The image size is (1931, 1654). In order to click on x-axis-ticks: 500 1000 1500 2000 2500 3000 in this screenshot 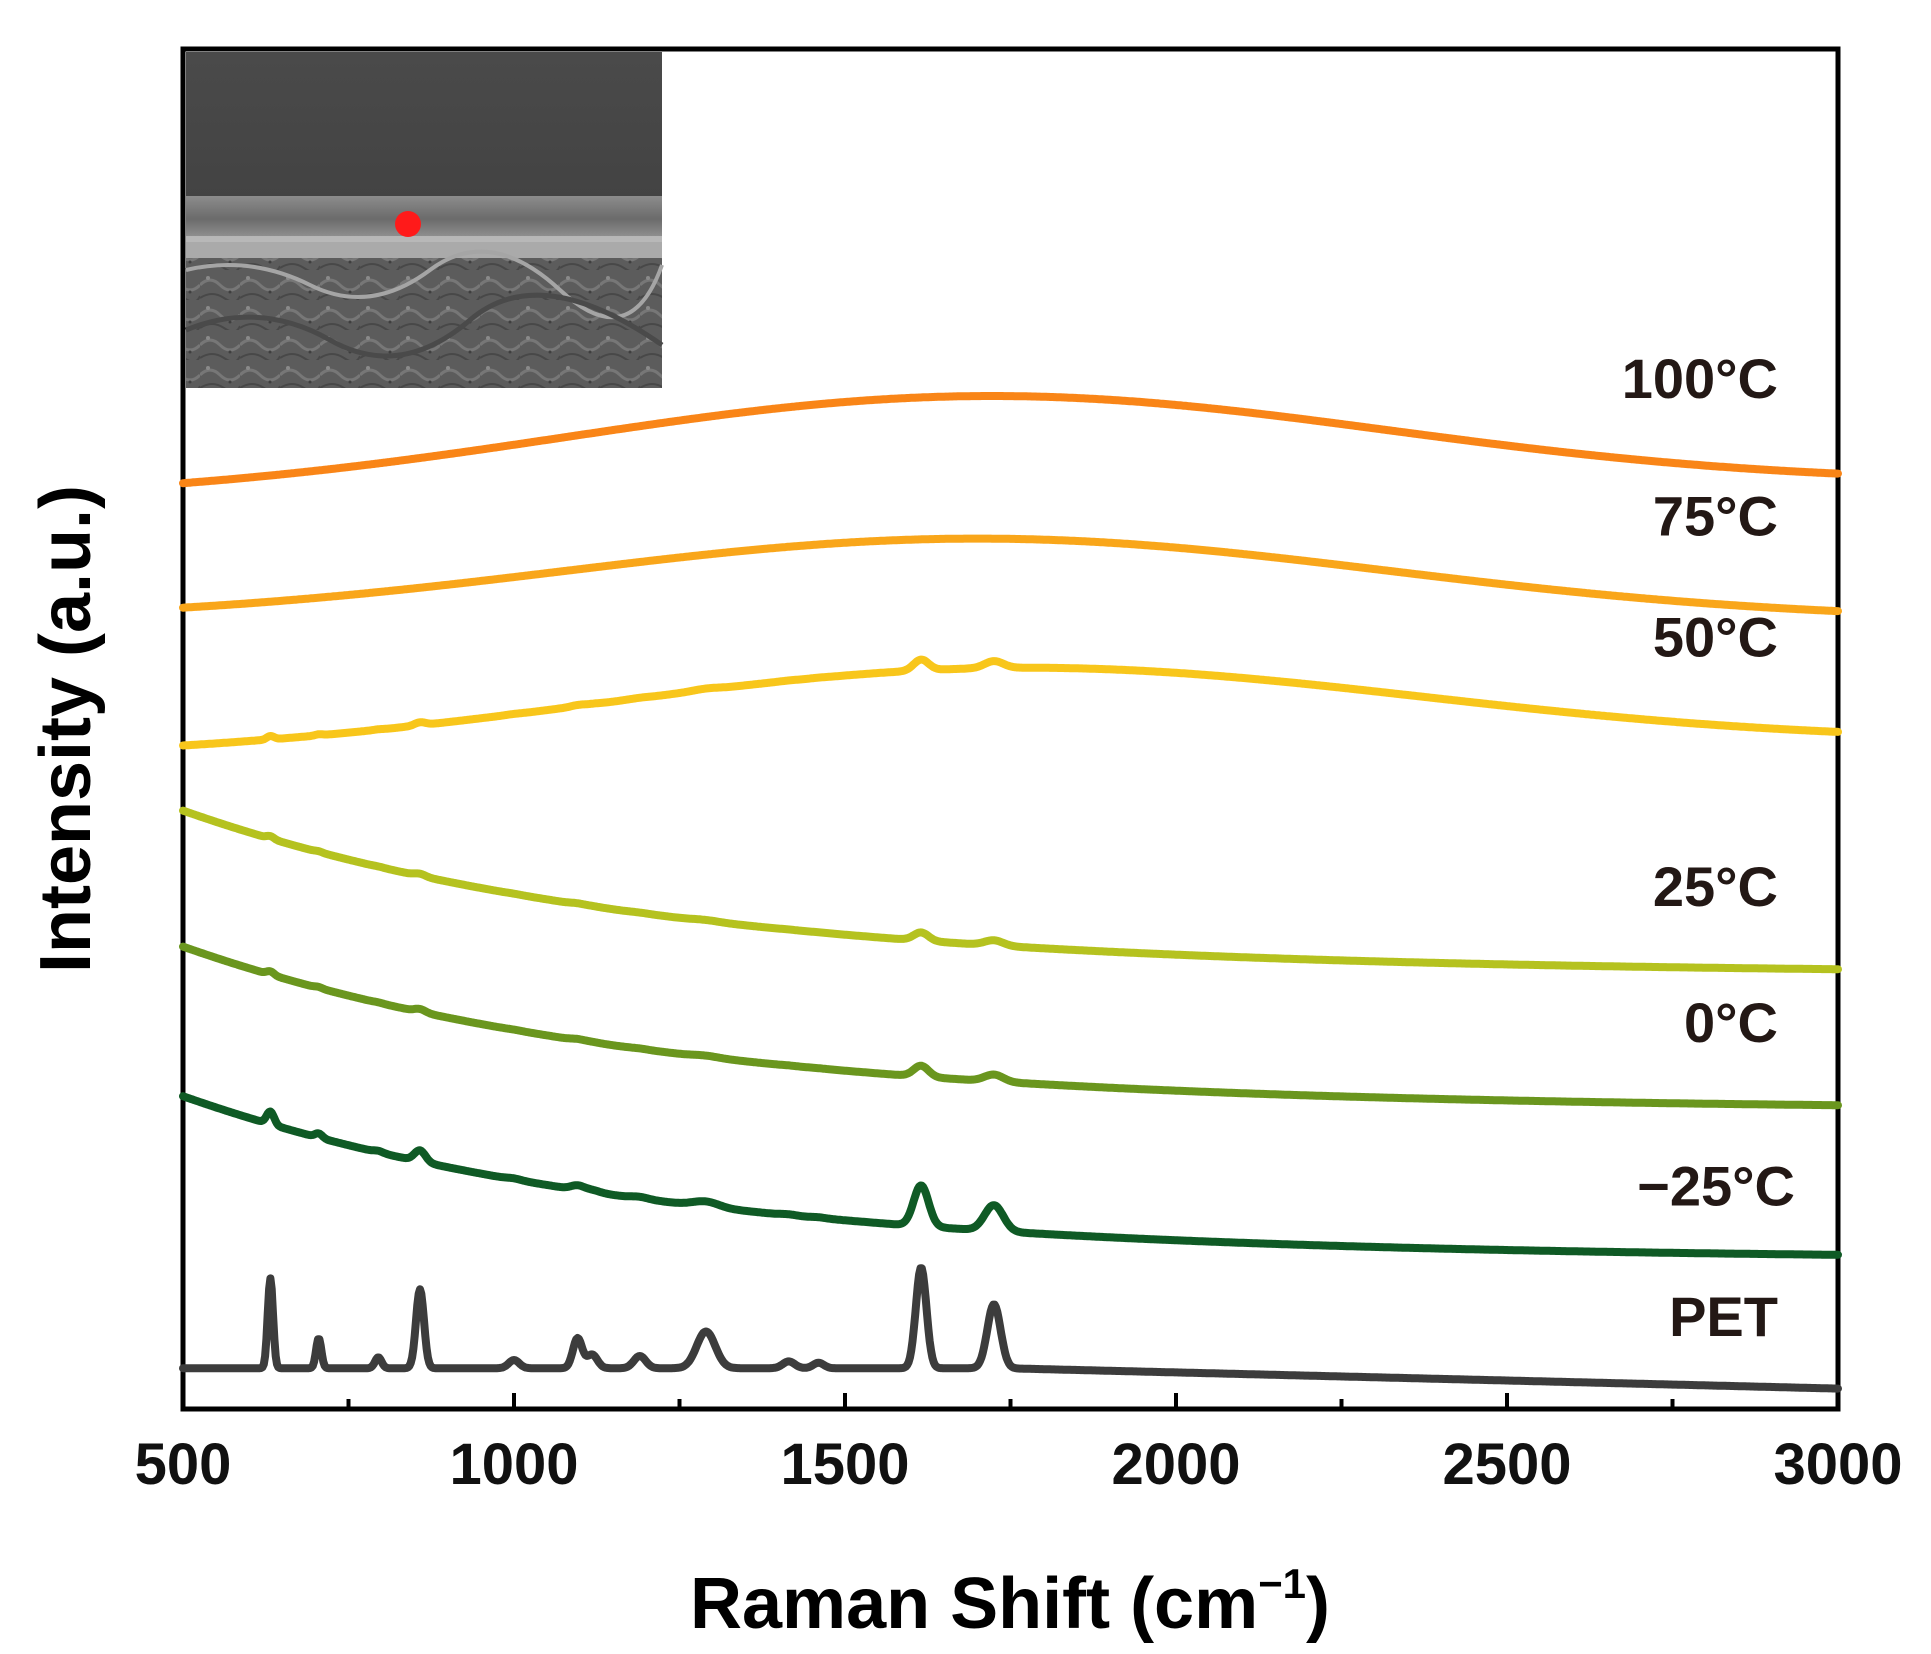, I will do `click(1019, 1445)`.